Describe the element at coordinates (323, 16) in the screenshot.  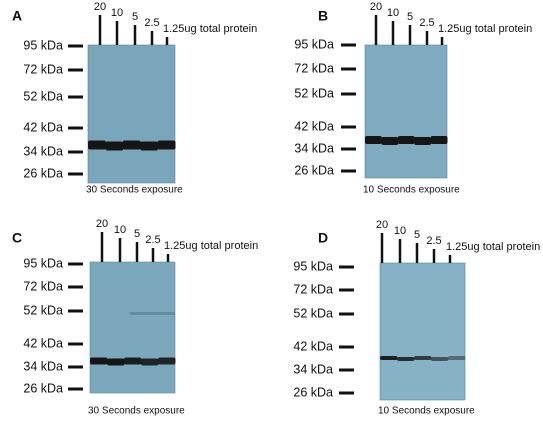
I see `panel-label: B` at that location.